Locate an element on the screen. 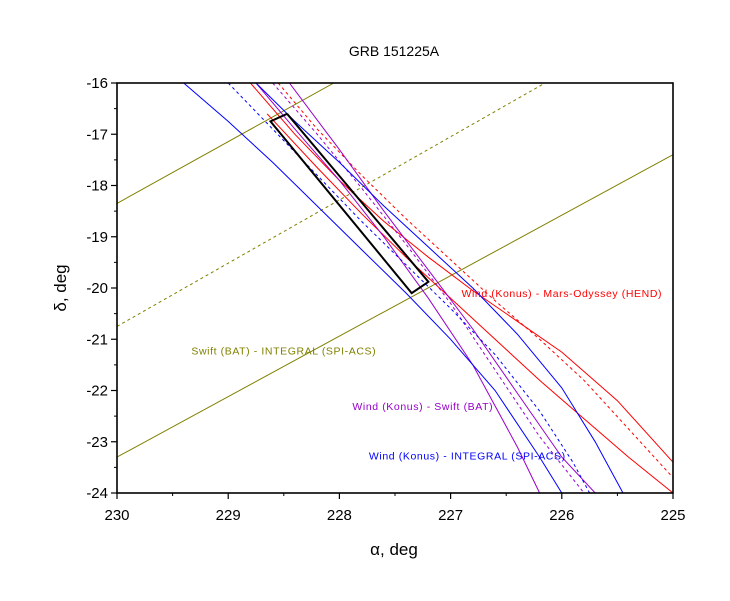 Image resolution: width=730 pixels, height=601 pixels. annotation-3: Wind (Konus) - INTEGRAL (SPI-ACS) is located at coordinates (467, 457).